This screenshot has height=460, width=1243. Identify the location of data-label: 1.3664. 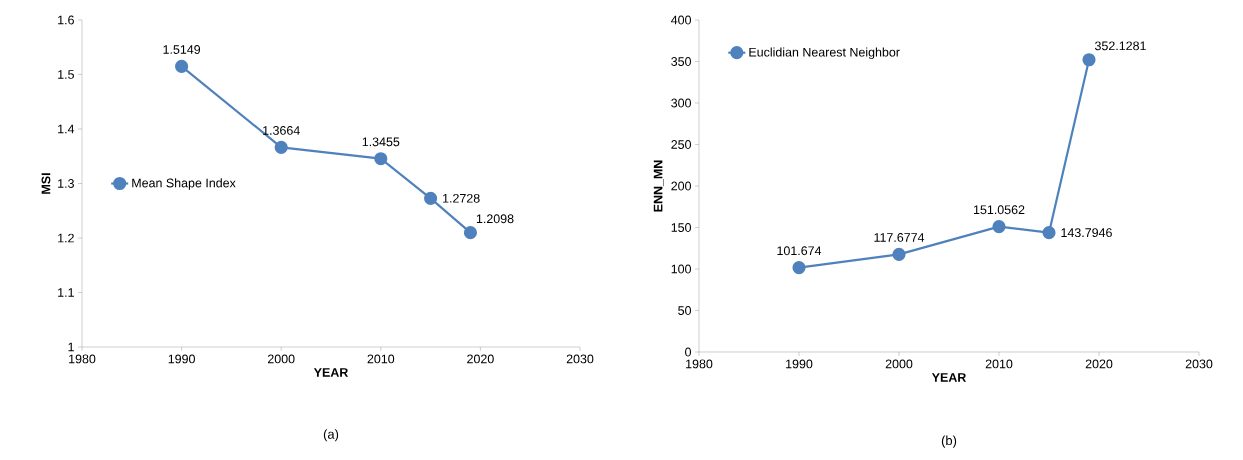
(281, 130).